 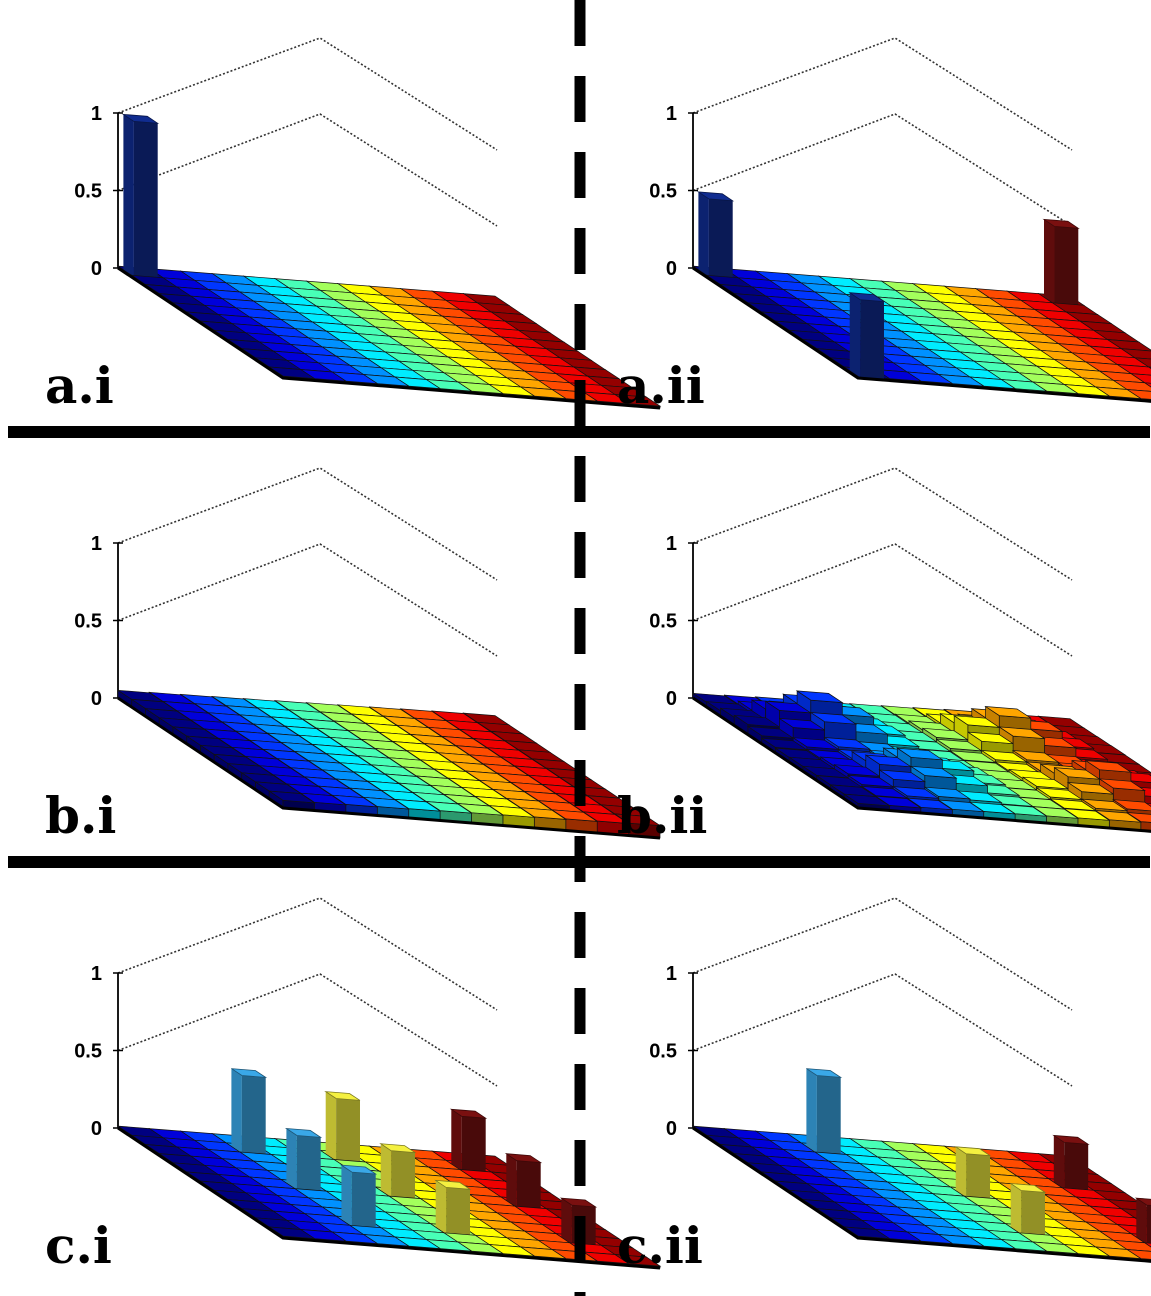 What do you see at coordinates (661, 385) in the screenshot?
I see `panel-label: a.ii` at bounding box center [661, 385].